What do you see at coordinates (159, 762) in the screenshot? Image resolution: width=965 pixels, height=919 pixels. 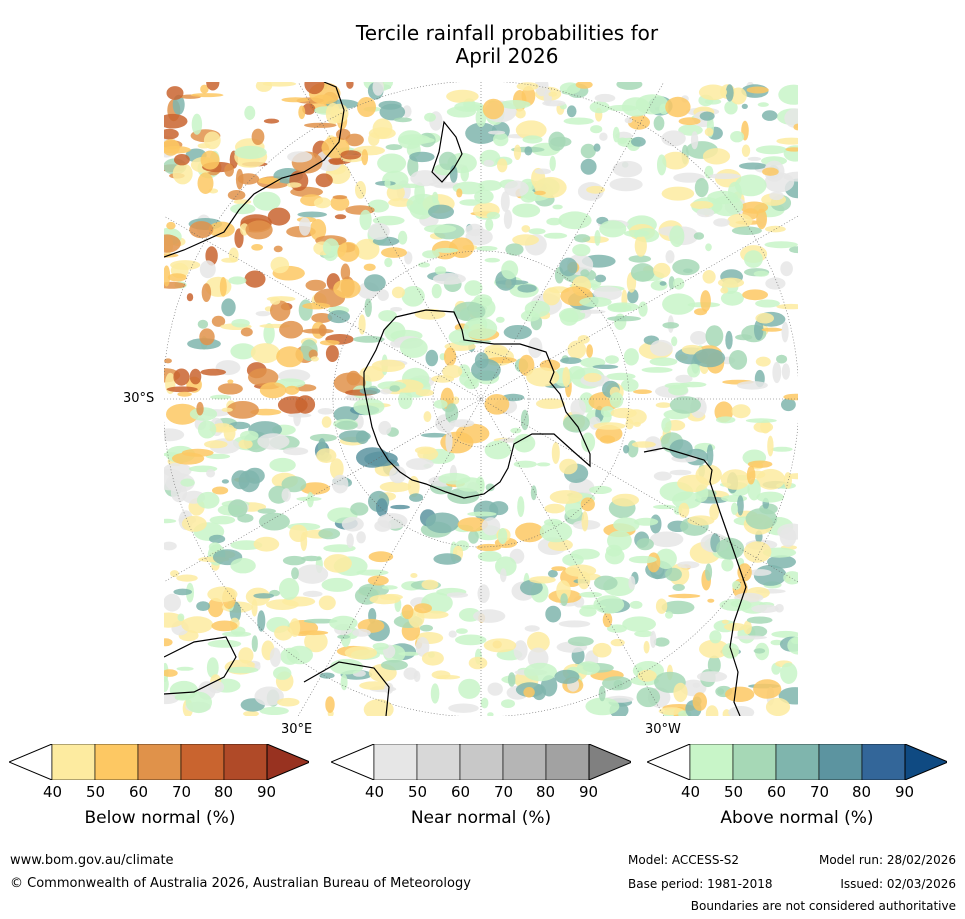 I see `colorbar-below-normal` at bounding box center [159, 762].